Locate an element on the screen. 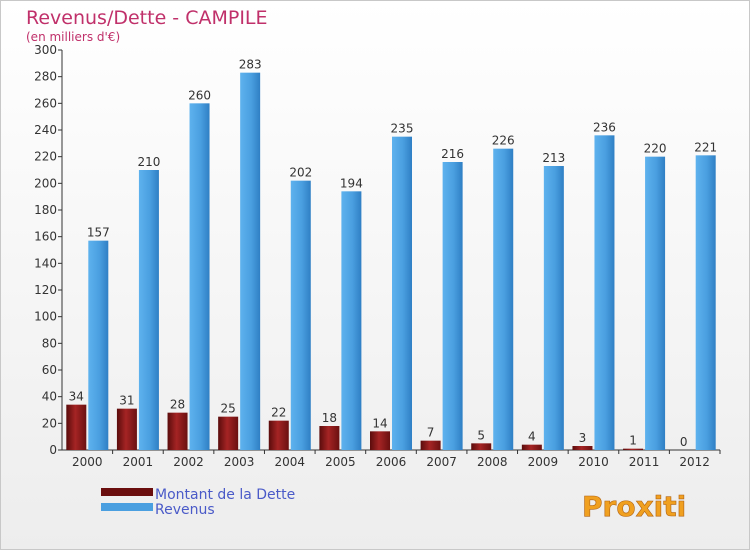 This screenshot has height=555, width=750. x-tick-label: 2012 is located at coordinates (694, 462).